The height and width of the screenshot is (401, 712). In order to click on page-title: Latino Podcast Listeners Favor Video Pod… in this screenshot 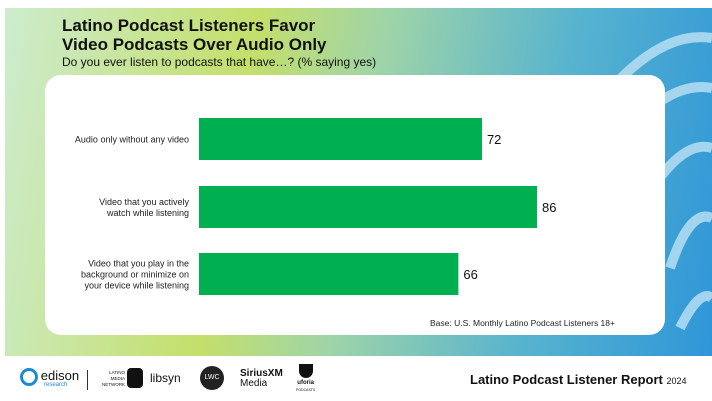, I will do `click(194, 35)`.